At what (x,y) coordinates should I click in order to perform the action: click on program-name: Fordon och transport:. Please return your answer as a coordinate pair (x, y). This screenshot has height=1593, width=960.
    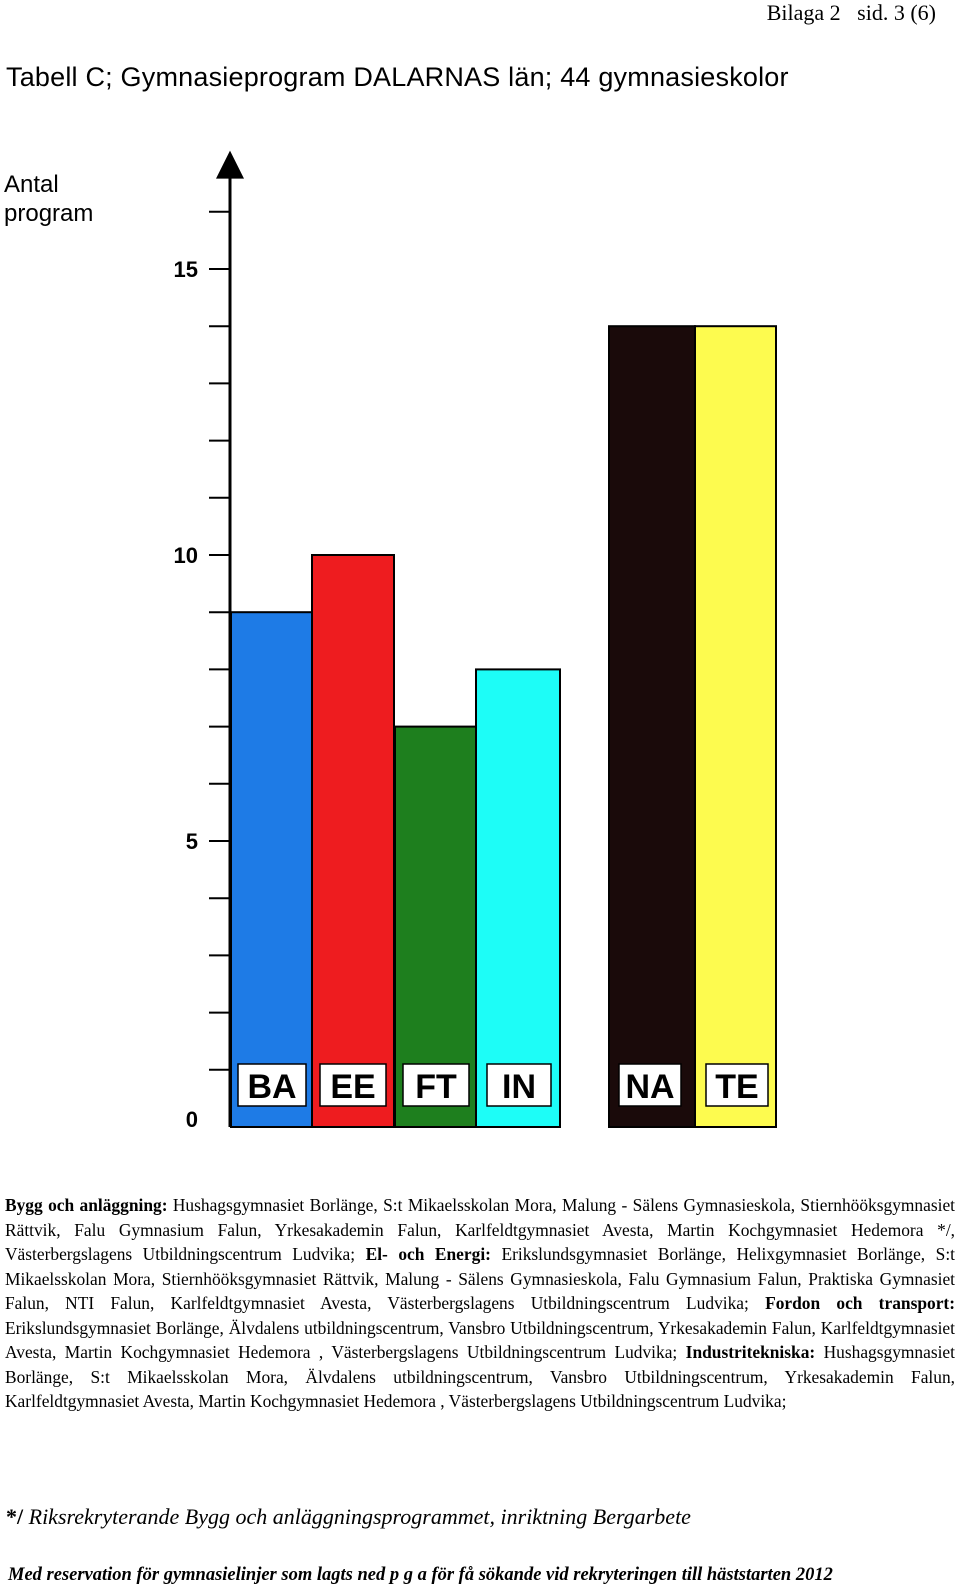
    Looking at the image, I should click on (860, 1303).